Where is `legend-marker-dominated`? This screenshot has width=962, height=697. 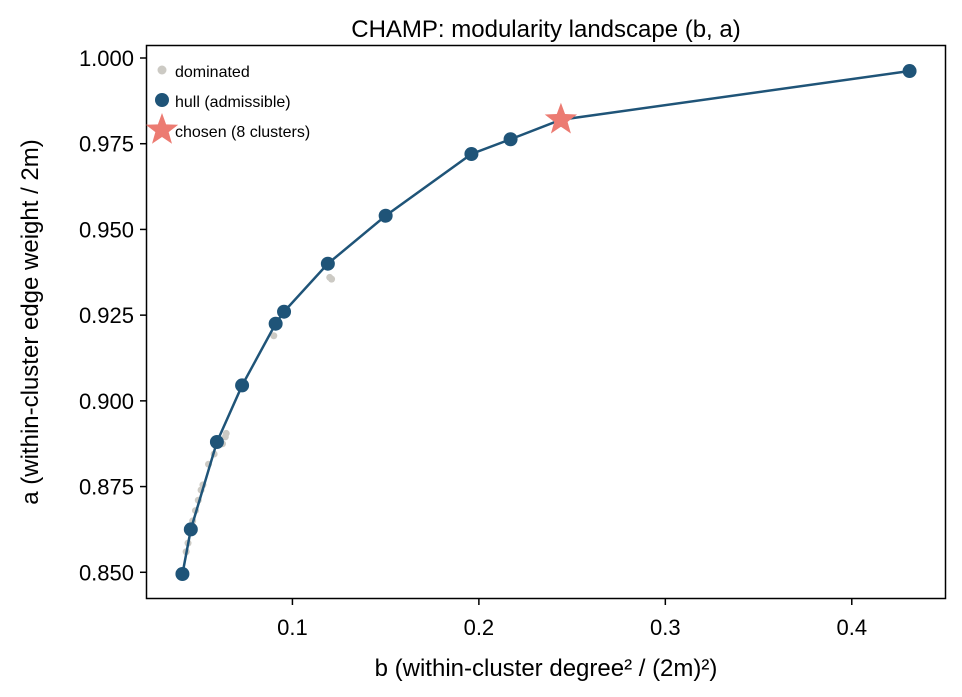
legend-marker-dominated is located at coordinates (162, 70).